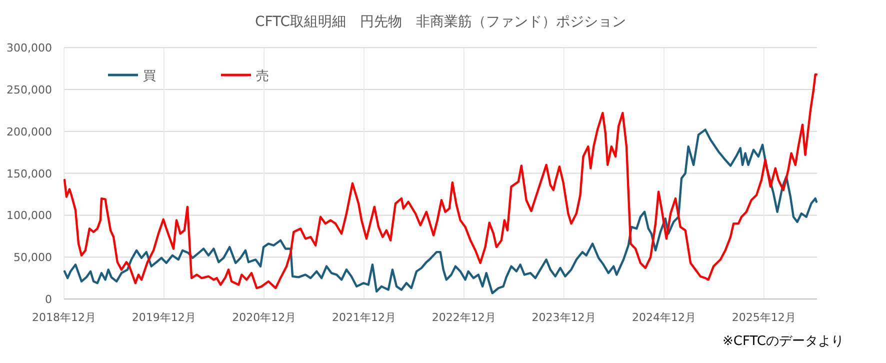  What do you see at coordinates (164, 317) in the screenshot?
I see `x-tick-label: 2019年12月` at bounding box center [164, 317].